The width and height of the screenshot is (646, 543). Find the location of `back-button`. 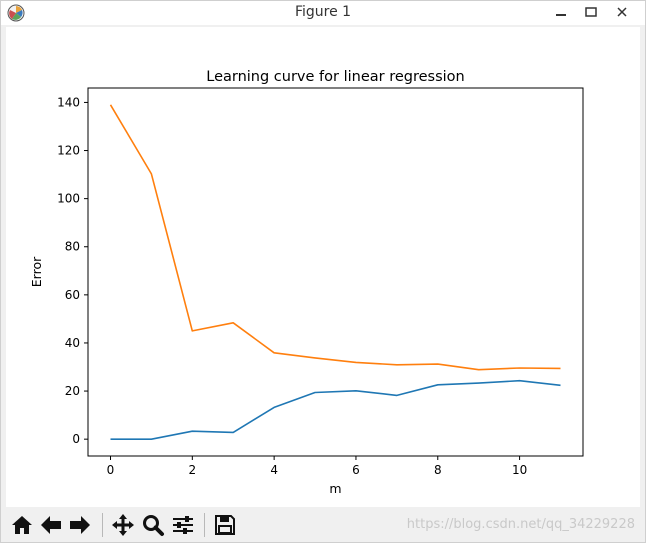

back-button is located at coordinates (51, 525).